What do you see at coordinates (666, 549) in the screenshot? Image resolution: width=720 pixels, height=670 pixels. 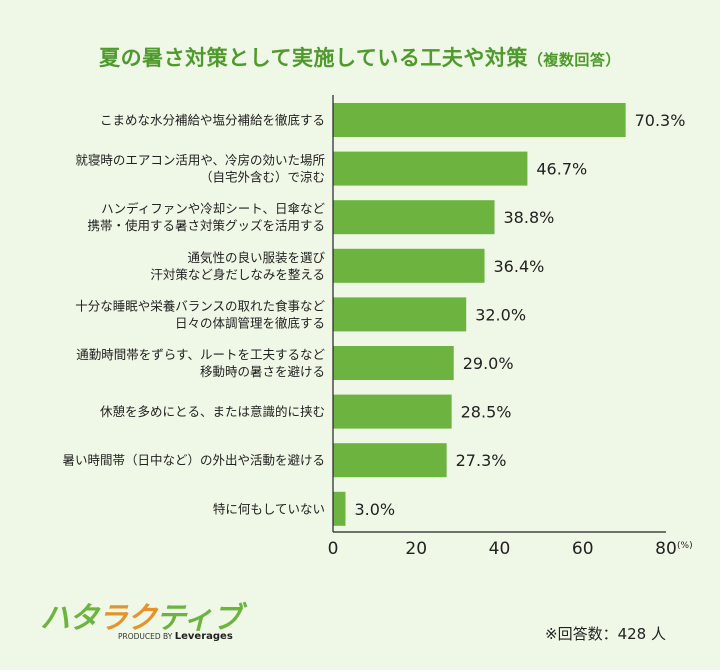 I see `x-tick-label: 80` at bounding box center [666, 549].